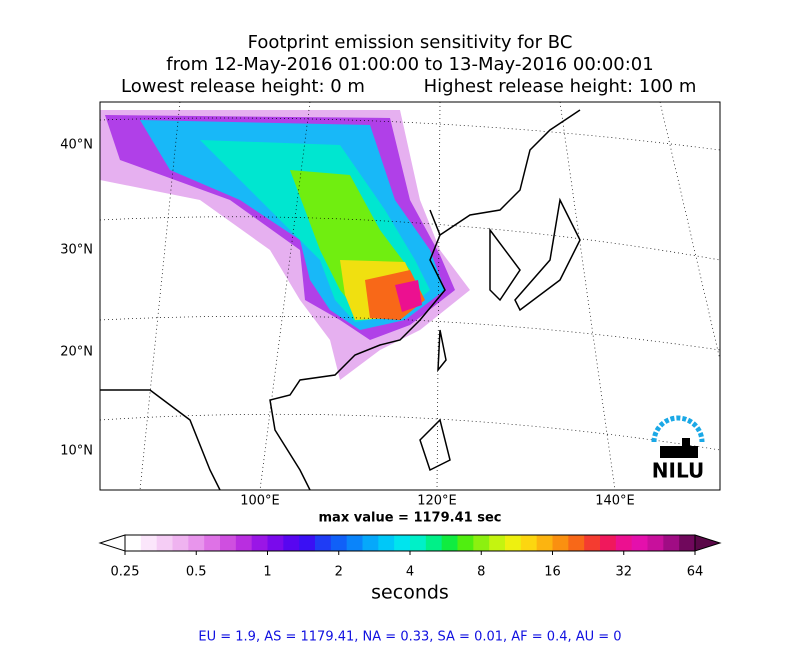  I want to click on lowest-height: Lowest release height: 0 m, so click(243, 86).